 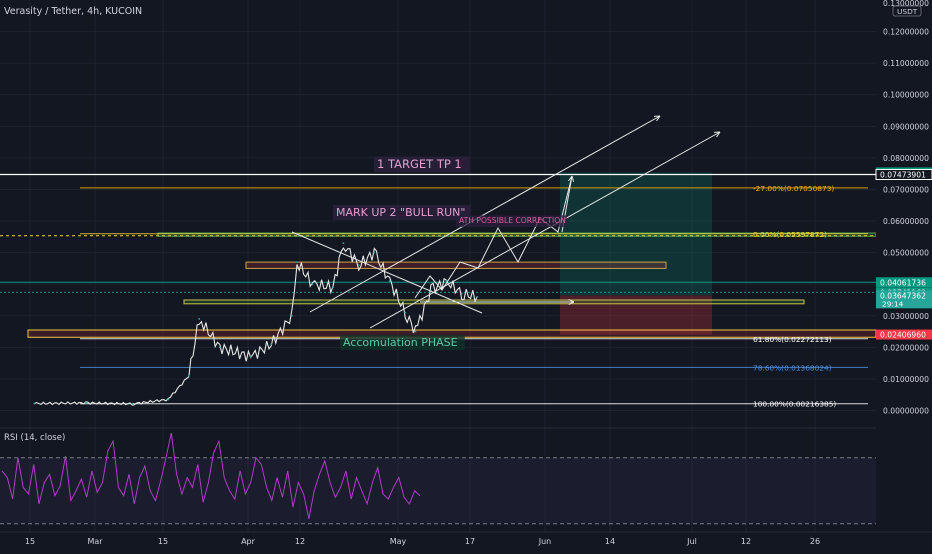 I want to click on horizontal-arrow-head, so click(x=571, y=302).